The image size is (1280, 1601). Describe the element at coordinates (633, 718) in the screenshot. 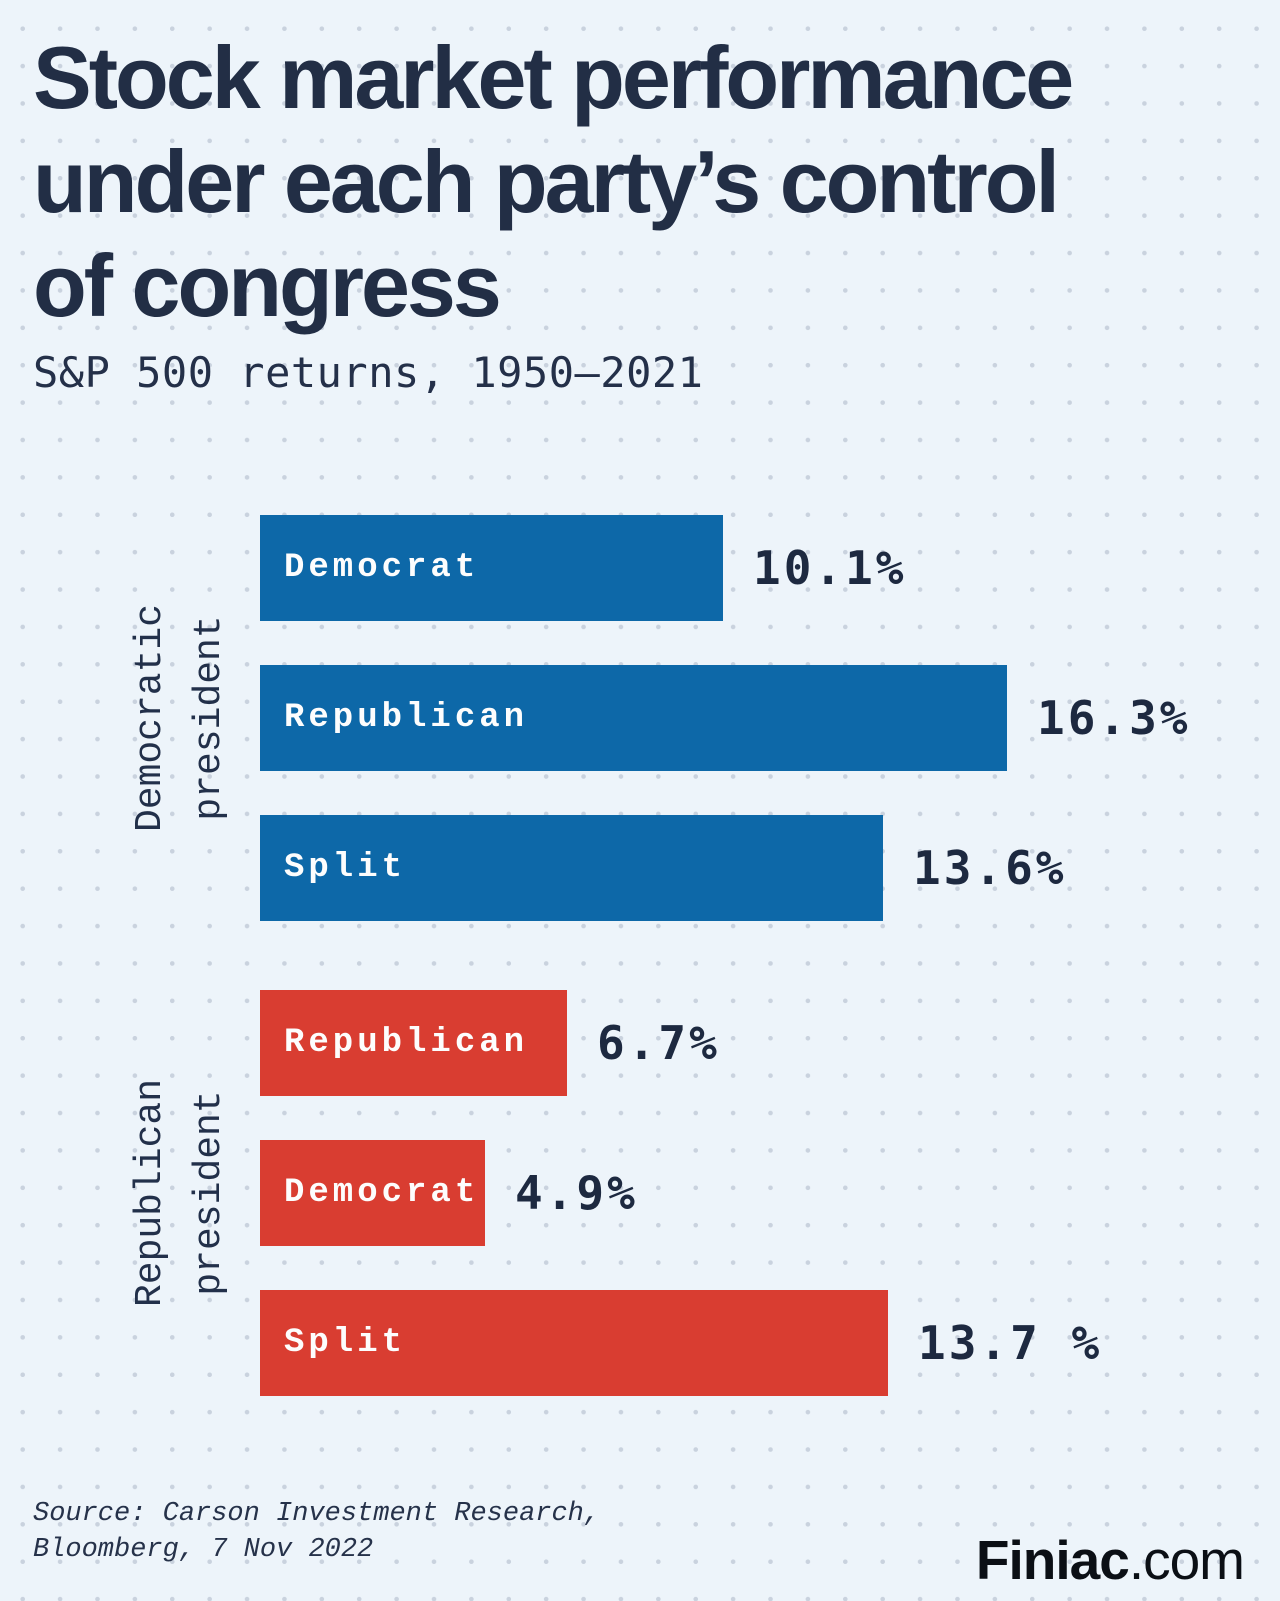

I see `bar-democratic-president-republican-congress: Republican` at that location.